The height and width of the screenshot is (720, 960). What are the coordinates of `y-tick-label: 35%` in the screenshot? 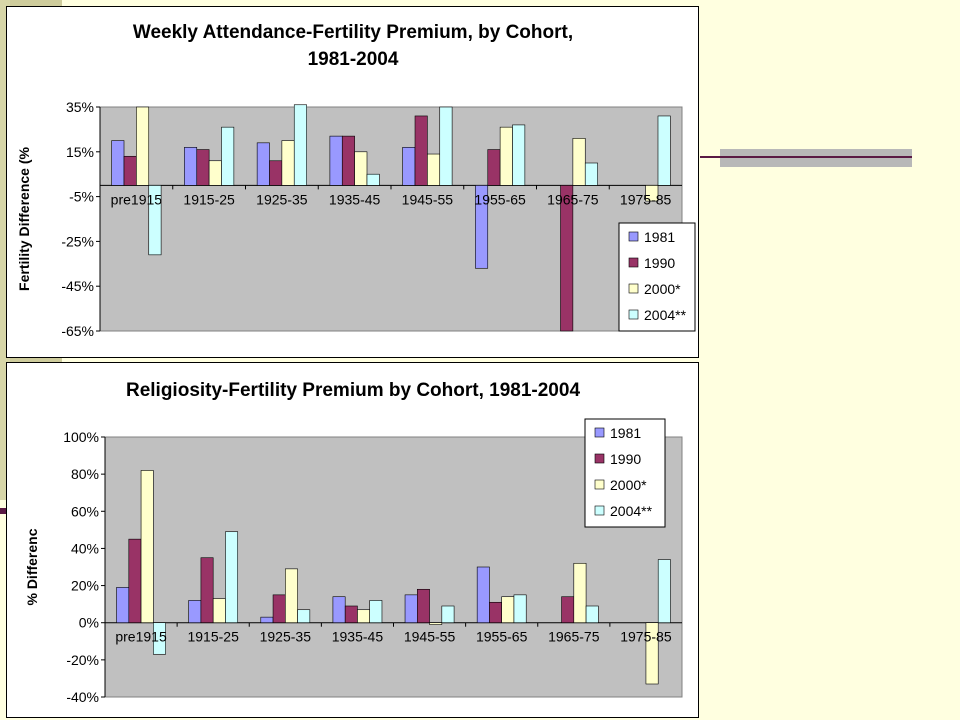 It's located at (80, 107).